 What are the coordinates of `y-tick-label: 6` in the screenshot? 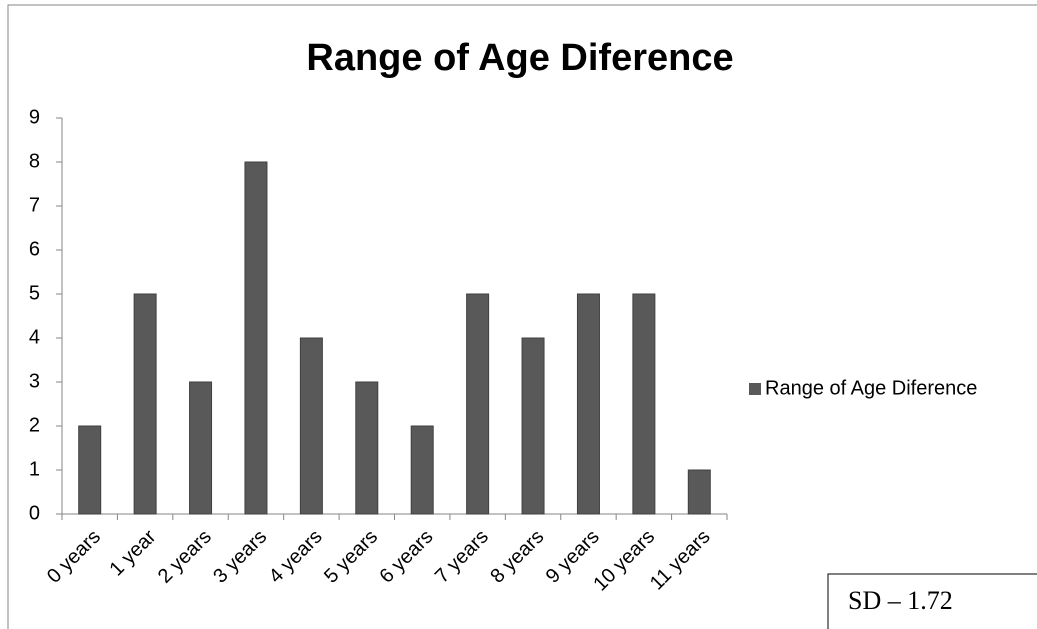 It's located at (34, 249).